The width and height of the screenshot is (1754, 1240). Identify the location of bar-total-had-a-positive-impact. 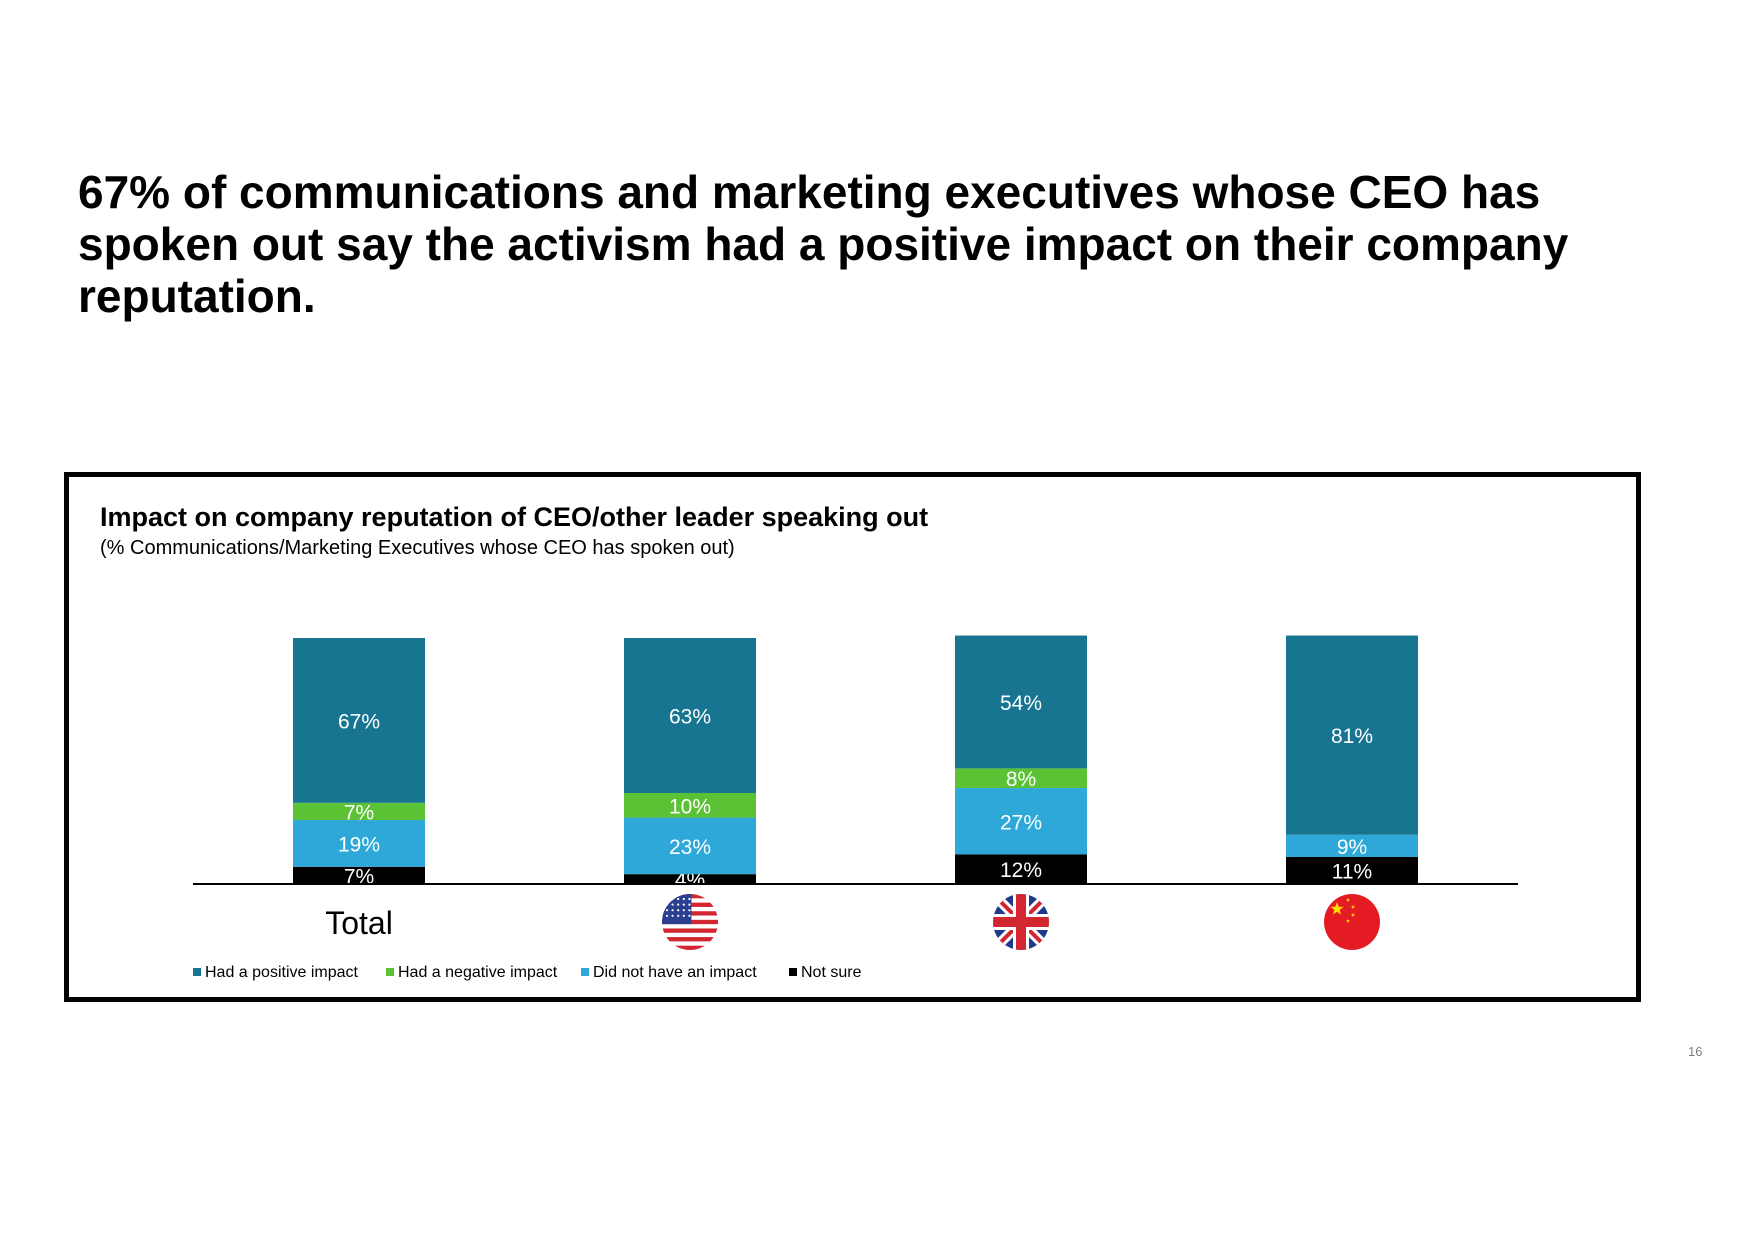
(359, 720).